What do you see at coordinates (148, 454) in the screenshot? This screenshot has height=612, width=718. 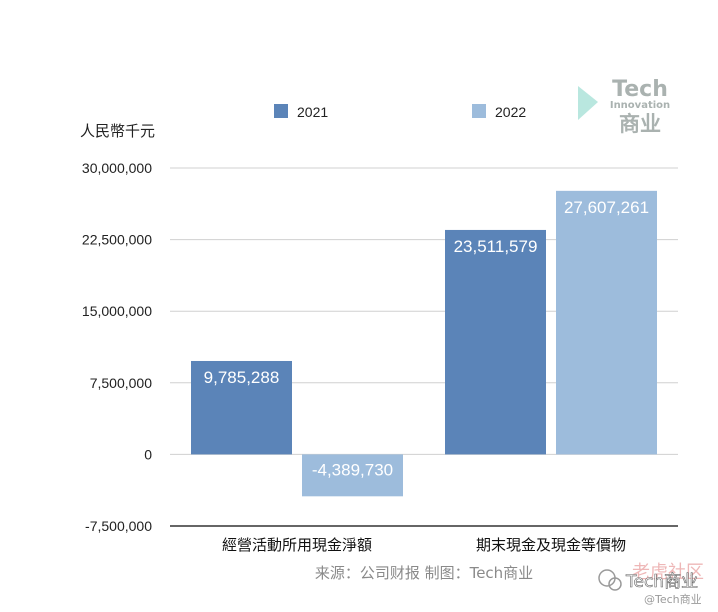 I see `y-tick-label-4: 0` at bounding box center [148, 454].